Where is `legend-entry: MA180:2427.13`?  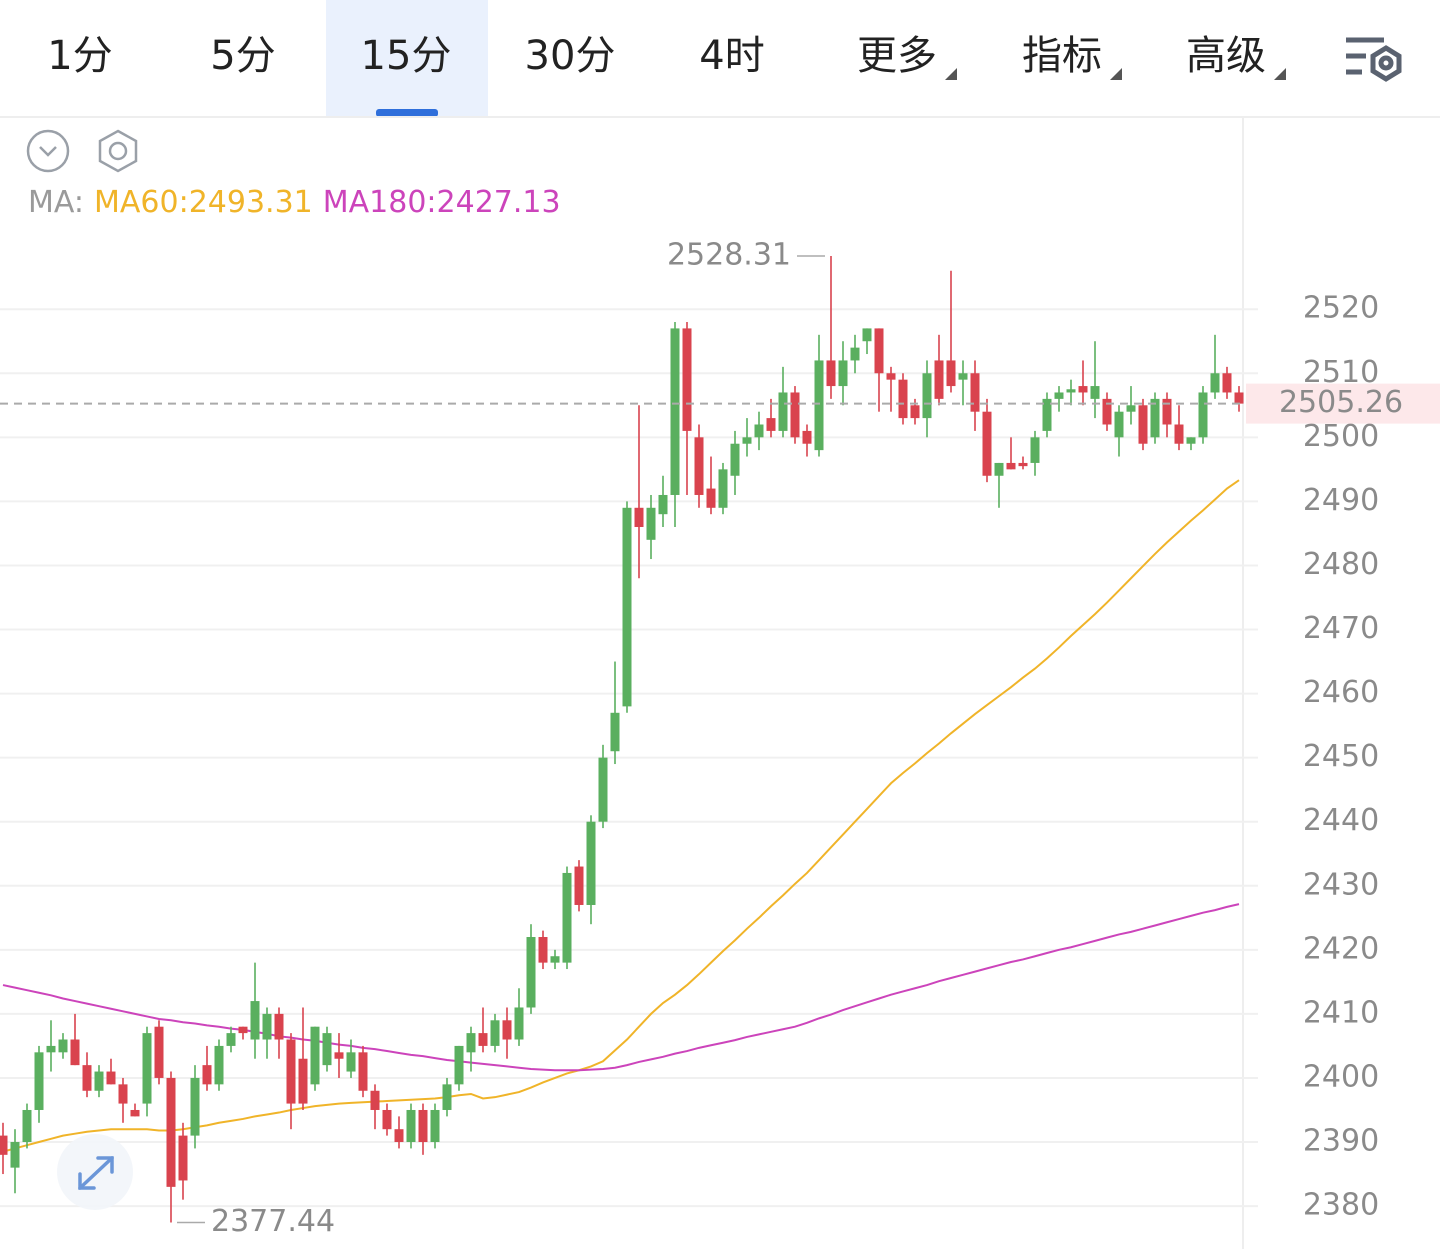 legend-entry: MA180:2427.13 is located at coordinates (442, 202).